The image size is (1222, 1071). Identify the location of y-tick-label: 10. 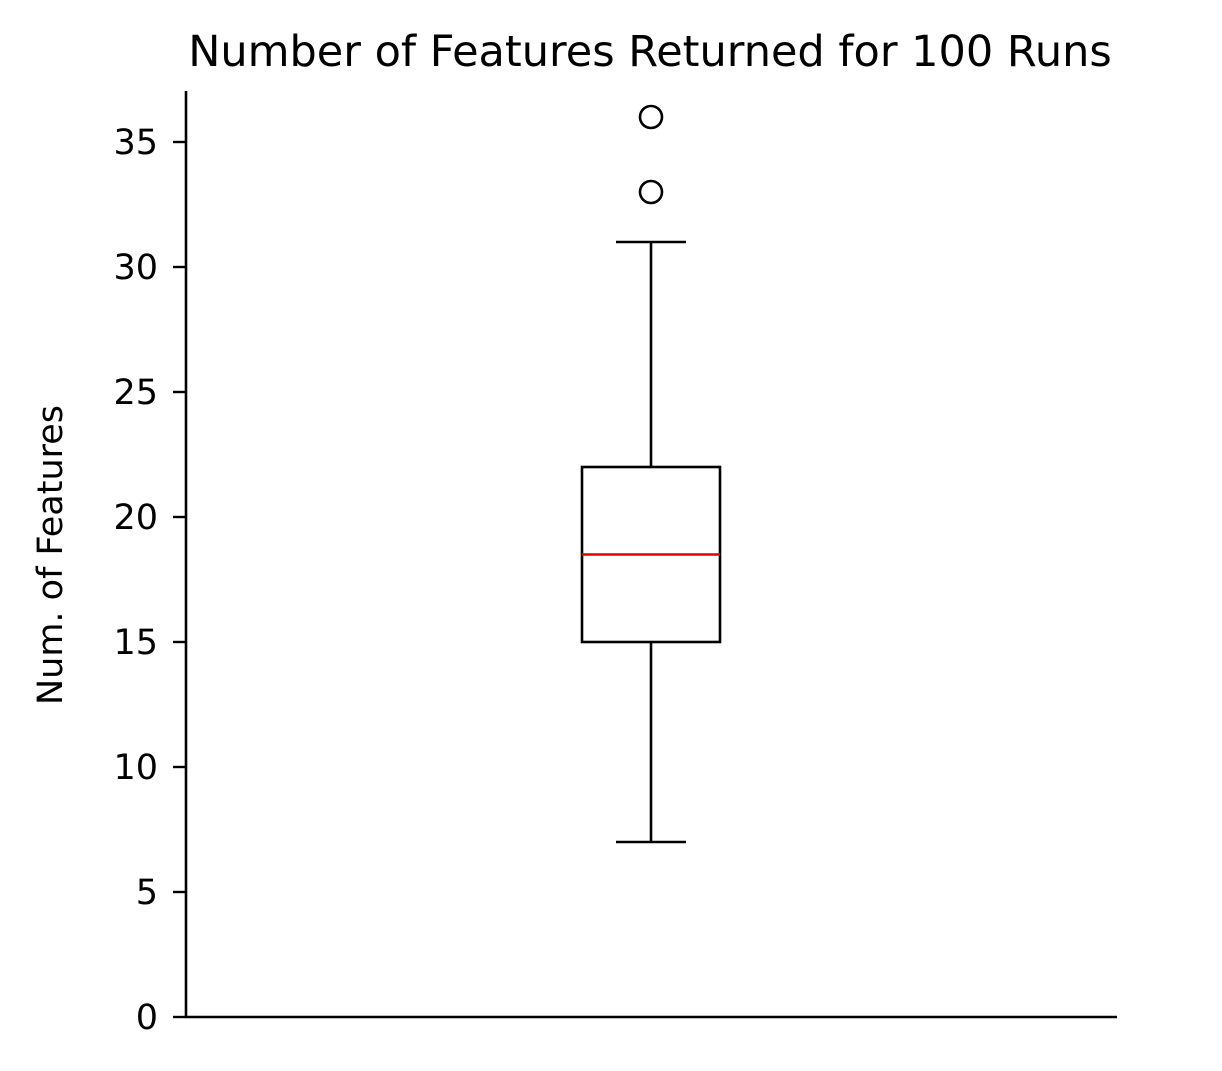
(135, 768).